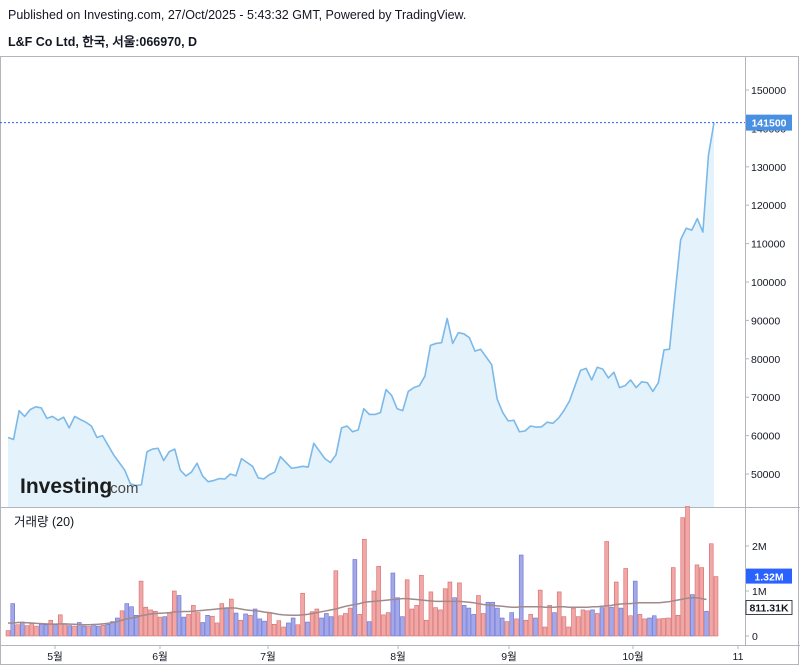 Image resolution: width=800 pixels, height=666 pixels. Describe the element at coordinates (66, 486) in the screenshot. I see `logo-text: Investing` at that location.